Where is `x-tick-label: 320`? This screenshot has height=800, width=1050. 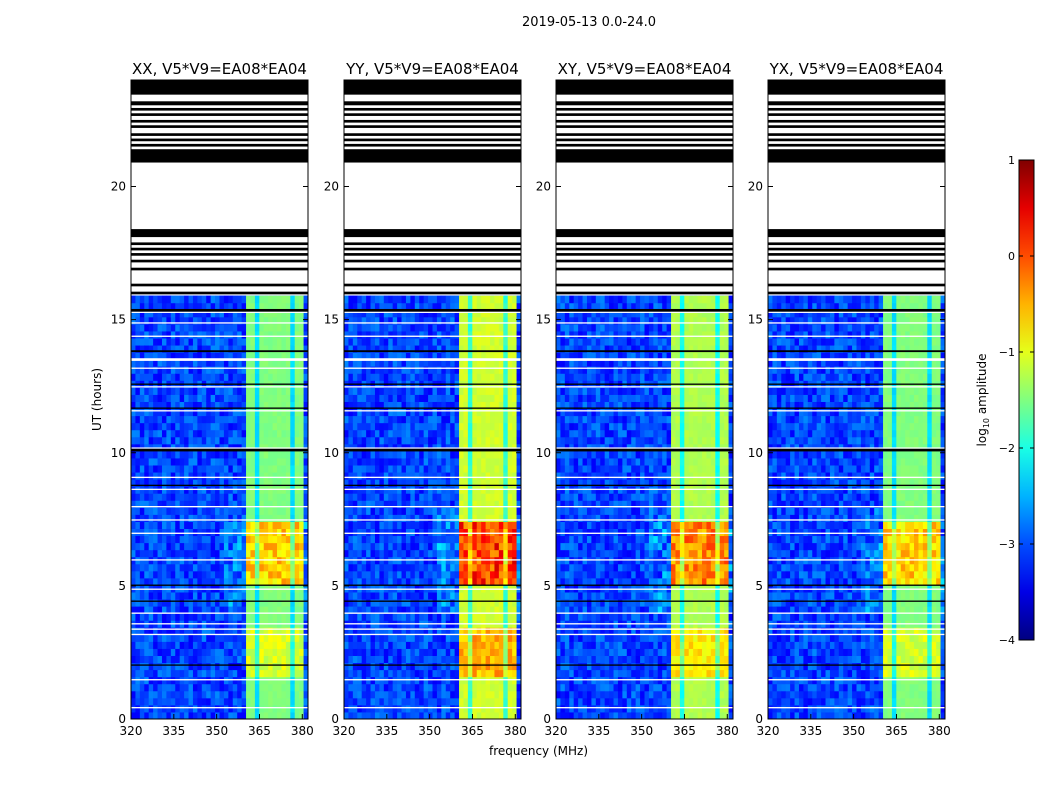
x-tick-label: 320 is located at coordinates (344, 731).